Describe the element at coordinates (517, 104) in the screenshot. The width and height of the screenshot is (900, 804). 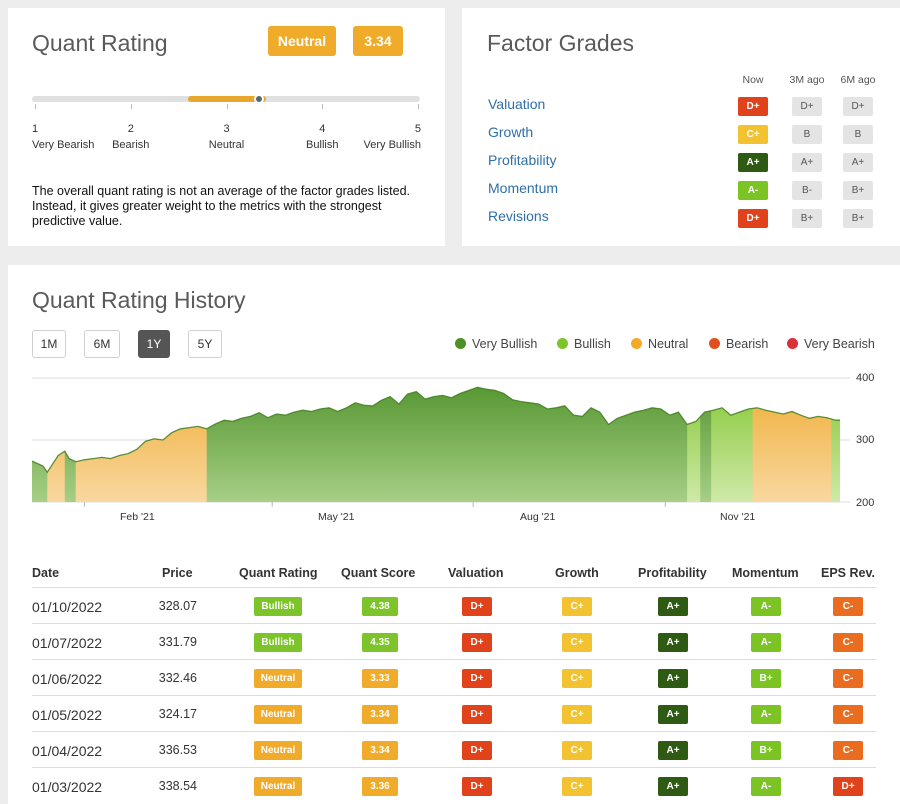
I see `factor-link: Valuation` at that location.